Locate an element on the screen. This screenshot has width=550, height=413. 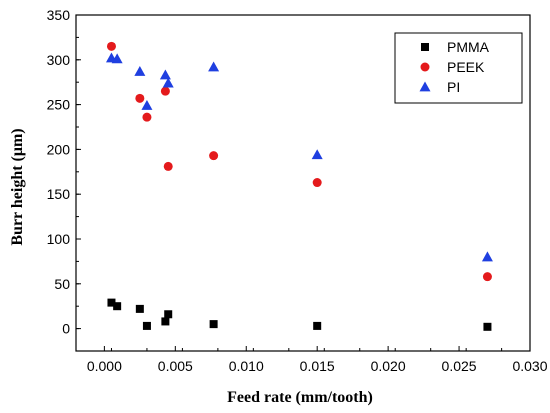
y-tick-label: 50 is located at coordinates (62, 284).